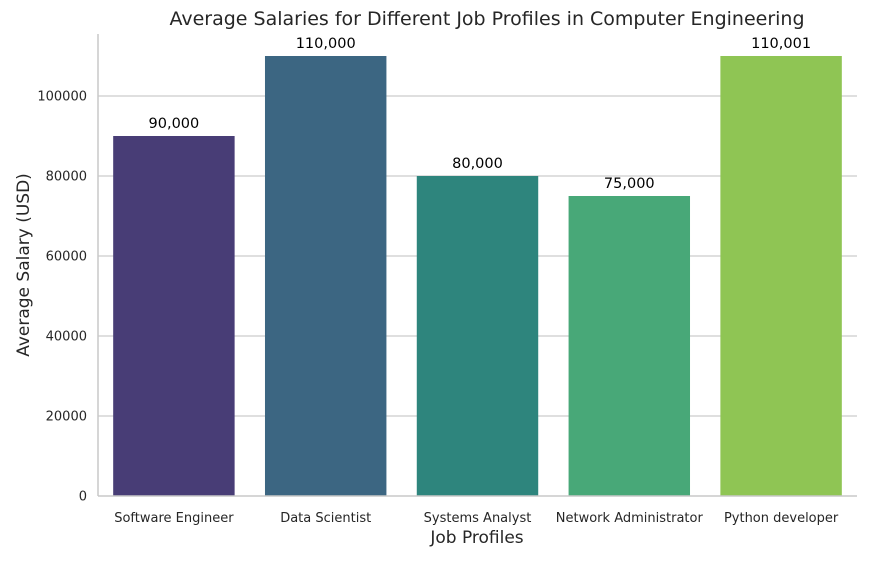  Describe the element at coordinates (62, 97) in the screenshot. I see `y-tick-label: 100000` at that location.